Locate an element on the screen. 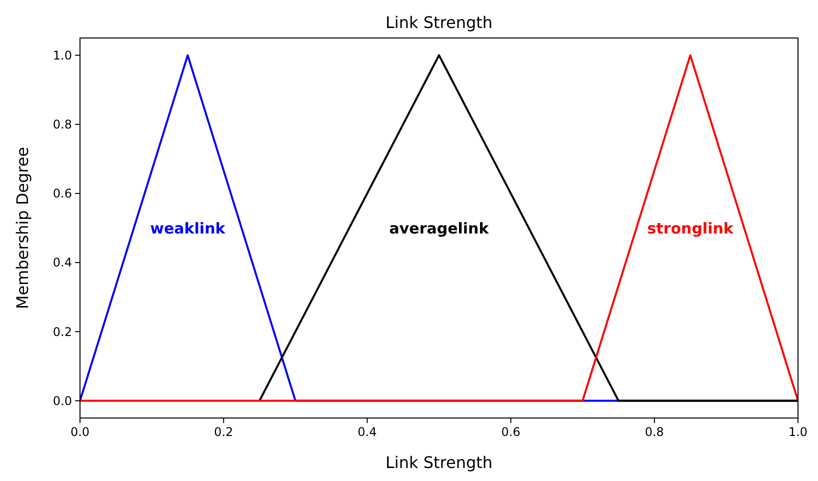 The height and width of the screenshot is (481, 818). y-tick-label: 1.0 is located at coordinates (62, 55).